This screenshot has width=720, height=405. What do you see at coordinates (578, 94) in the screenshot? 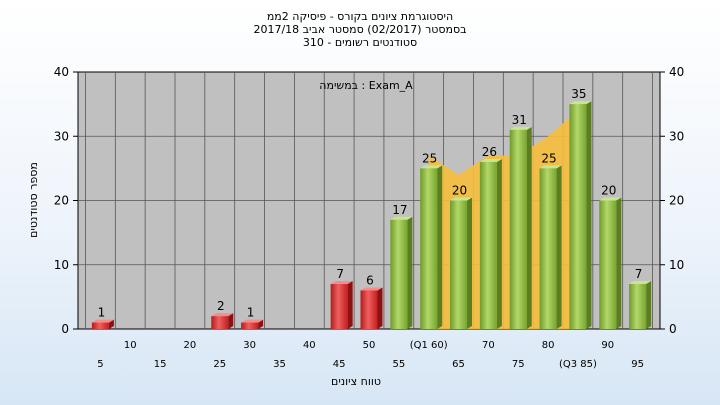
I see `value-label: 35` at bounding box center [578, 94].